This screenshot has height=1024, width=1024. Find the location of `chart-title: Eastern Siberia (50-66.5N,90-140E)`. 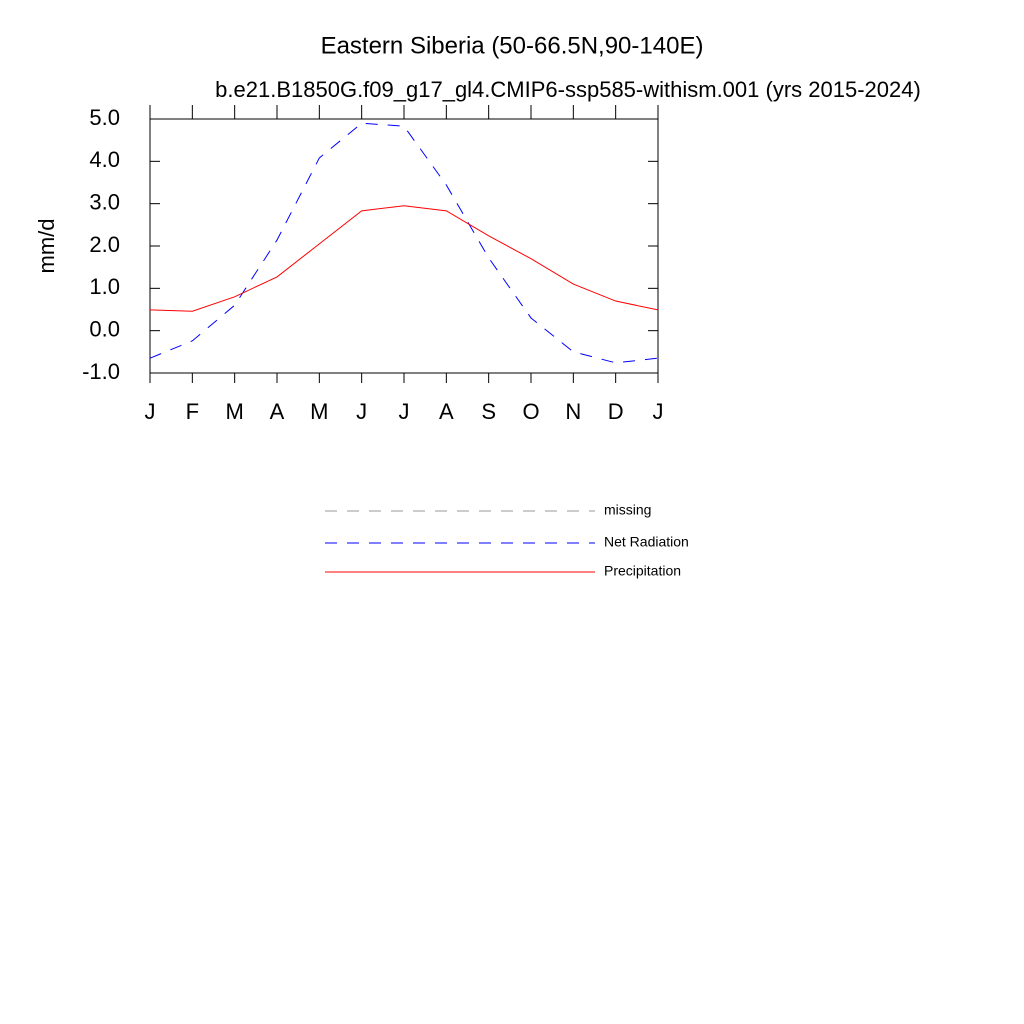

chart-title: Eastern Siberia (50-66.5N,90-140E) is located at coordinates (512, 45).